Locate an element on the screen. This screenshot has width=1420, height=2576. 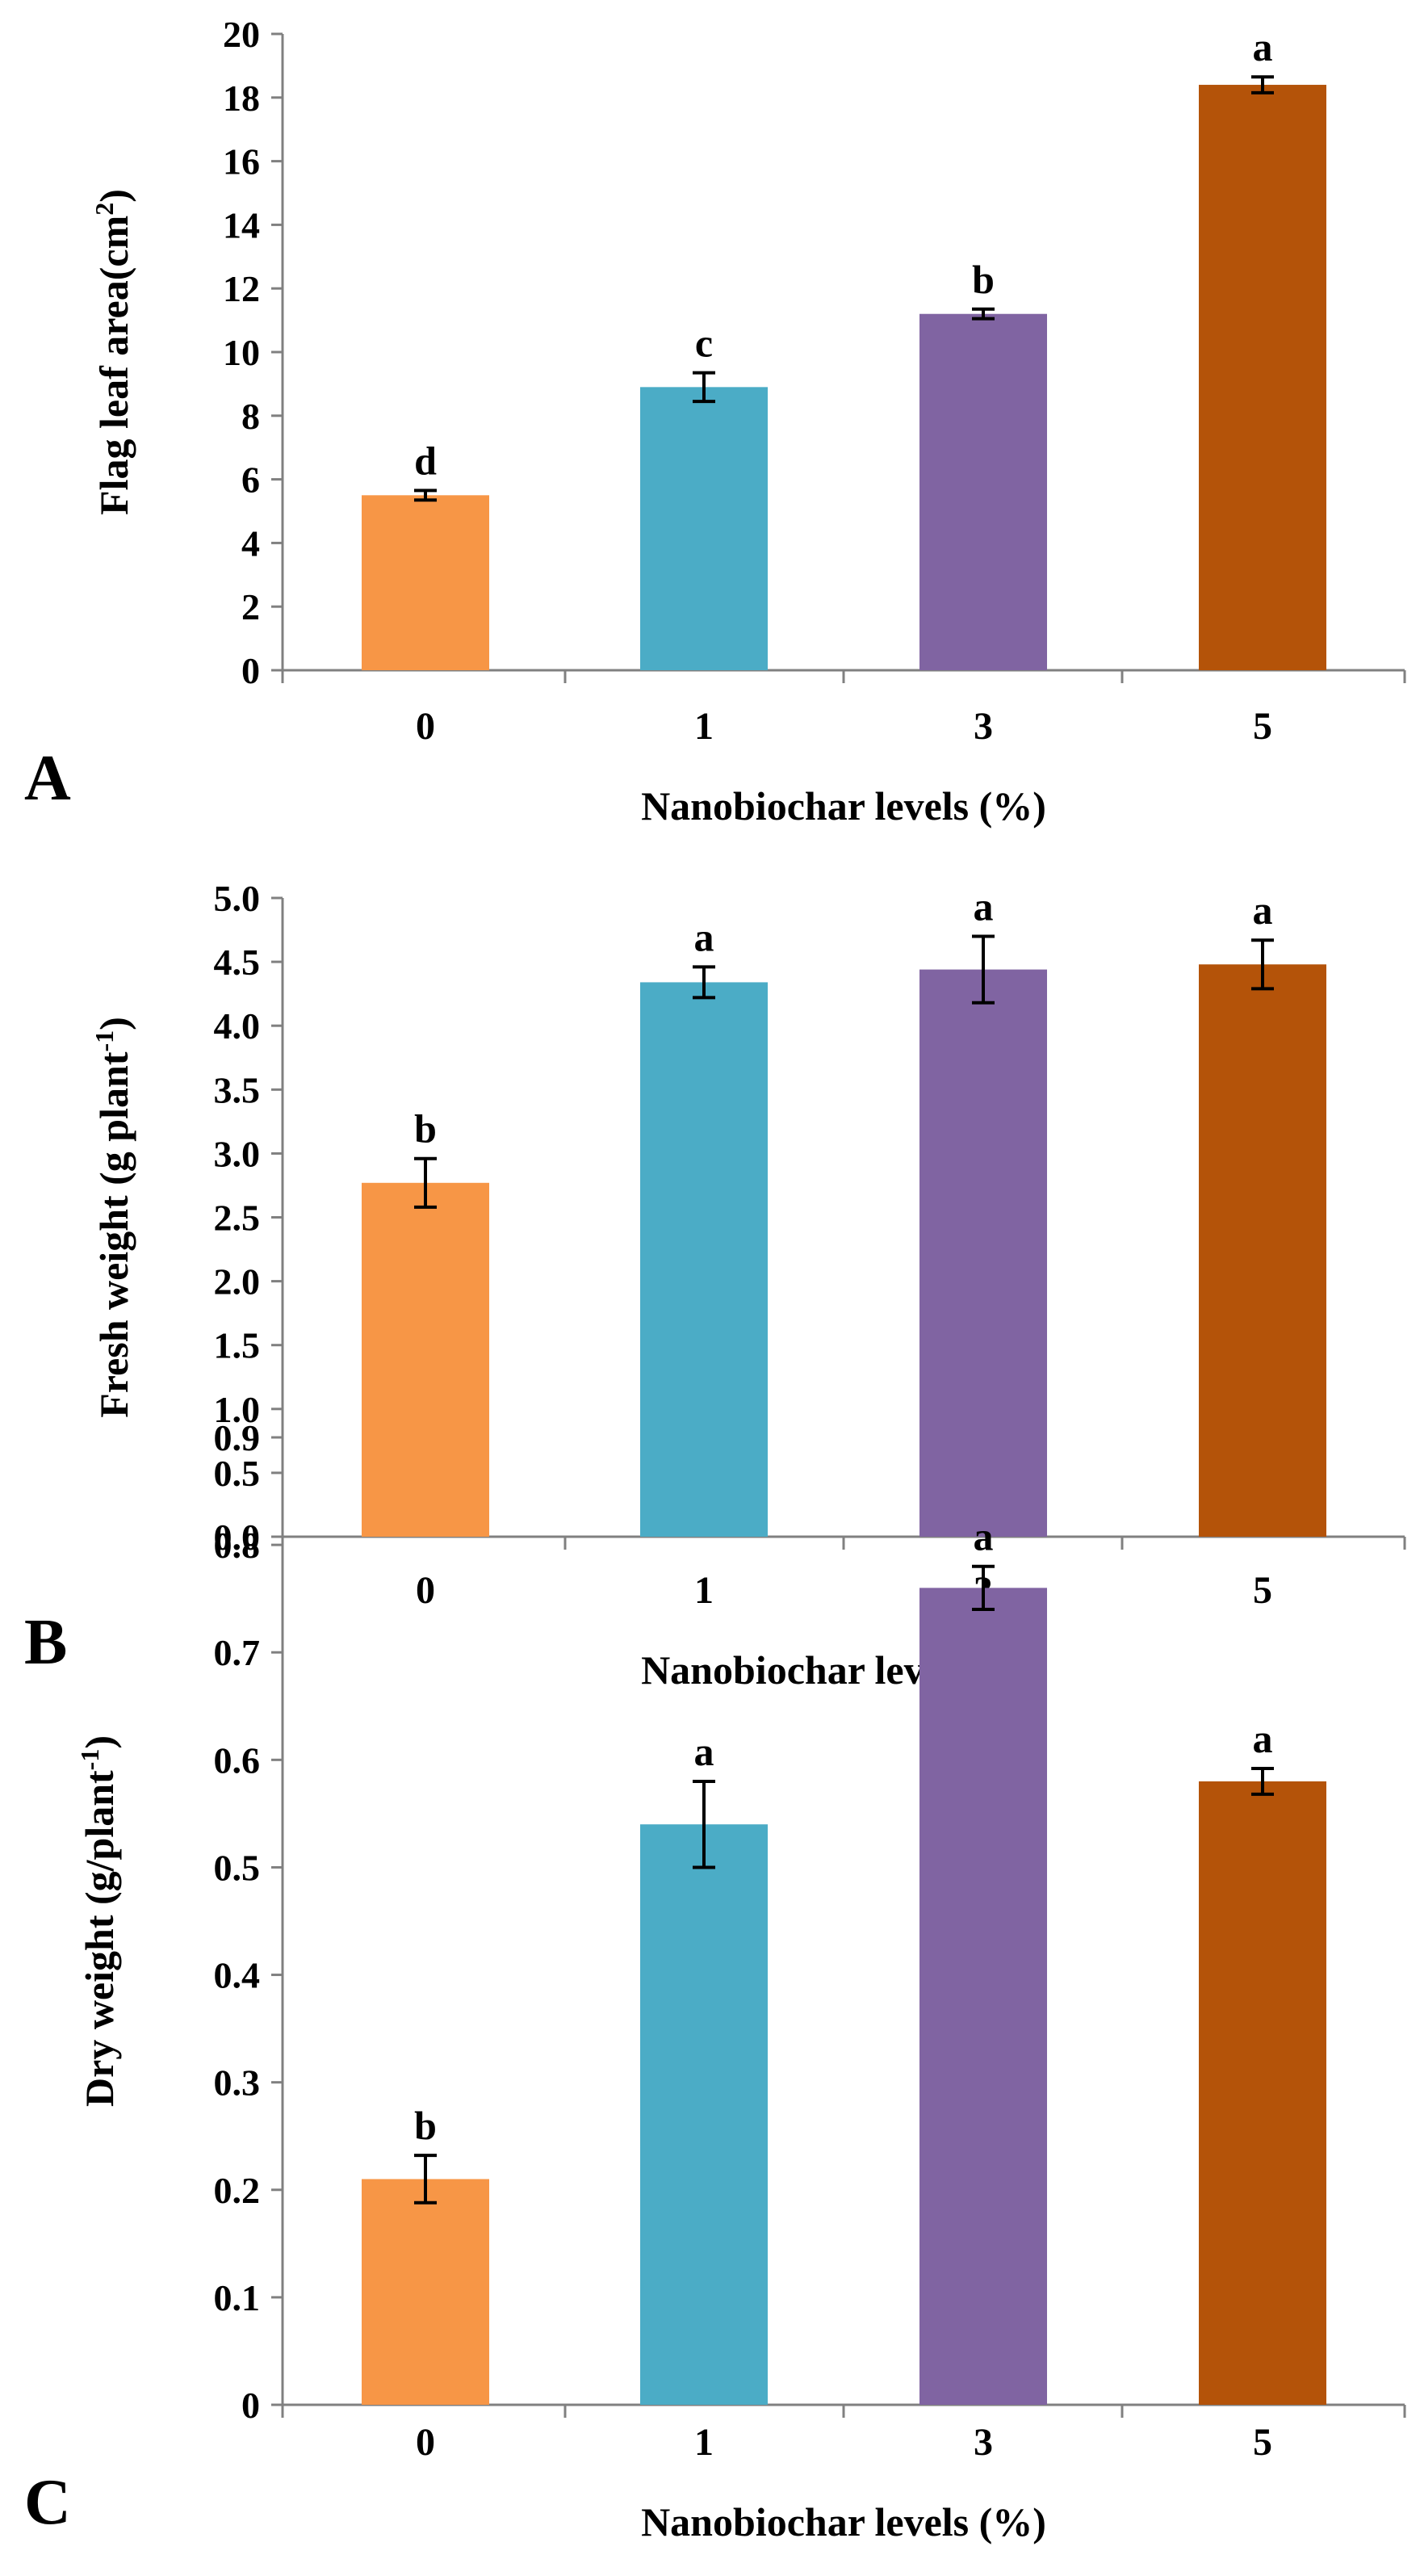
y-tick-label: 4 is located at coordinates (250, 543).